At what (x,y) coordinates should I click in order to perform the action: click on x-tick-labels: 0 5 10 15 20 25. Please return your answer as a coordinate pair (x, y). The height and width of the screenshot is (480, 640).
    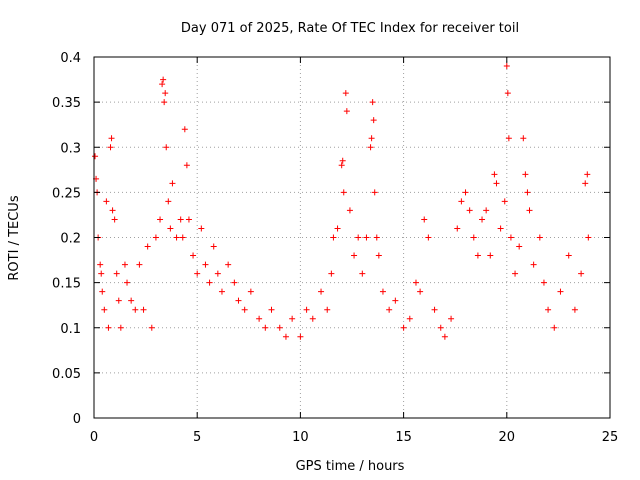
    Looking at the image, I should click on (354, 437).